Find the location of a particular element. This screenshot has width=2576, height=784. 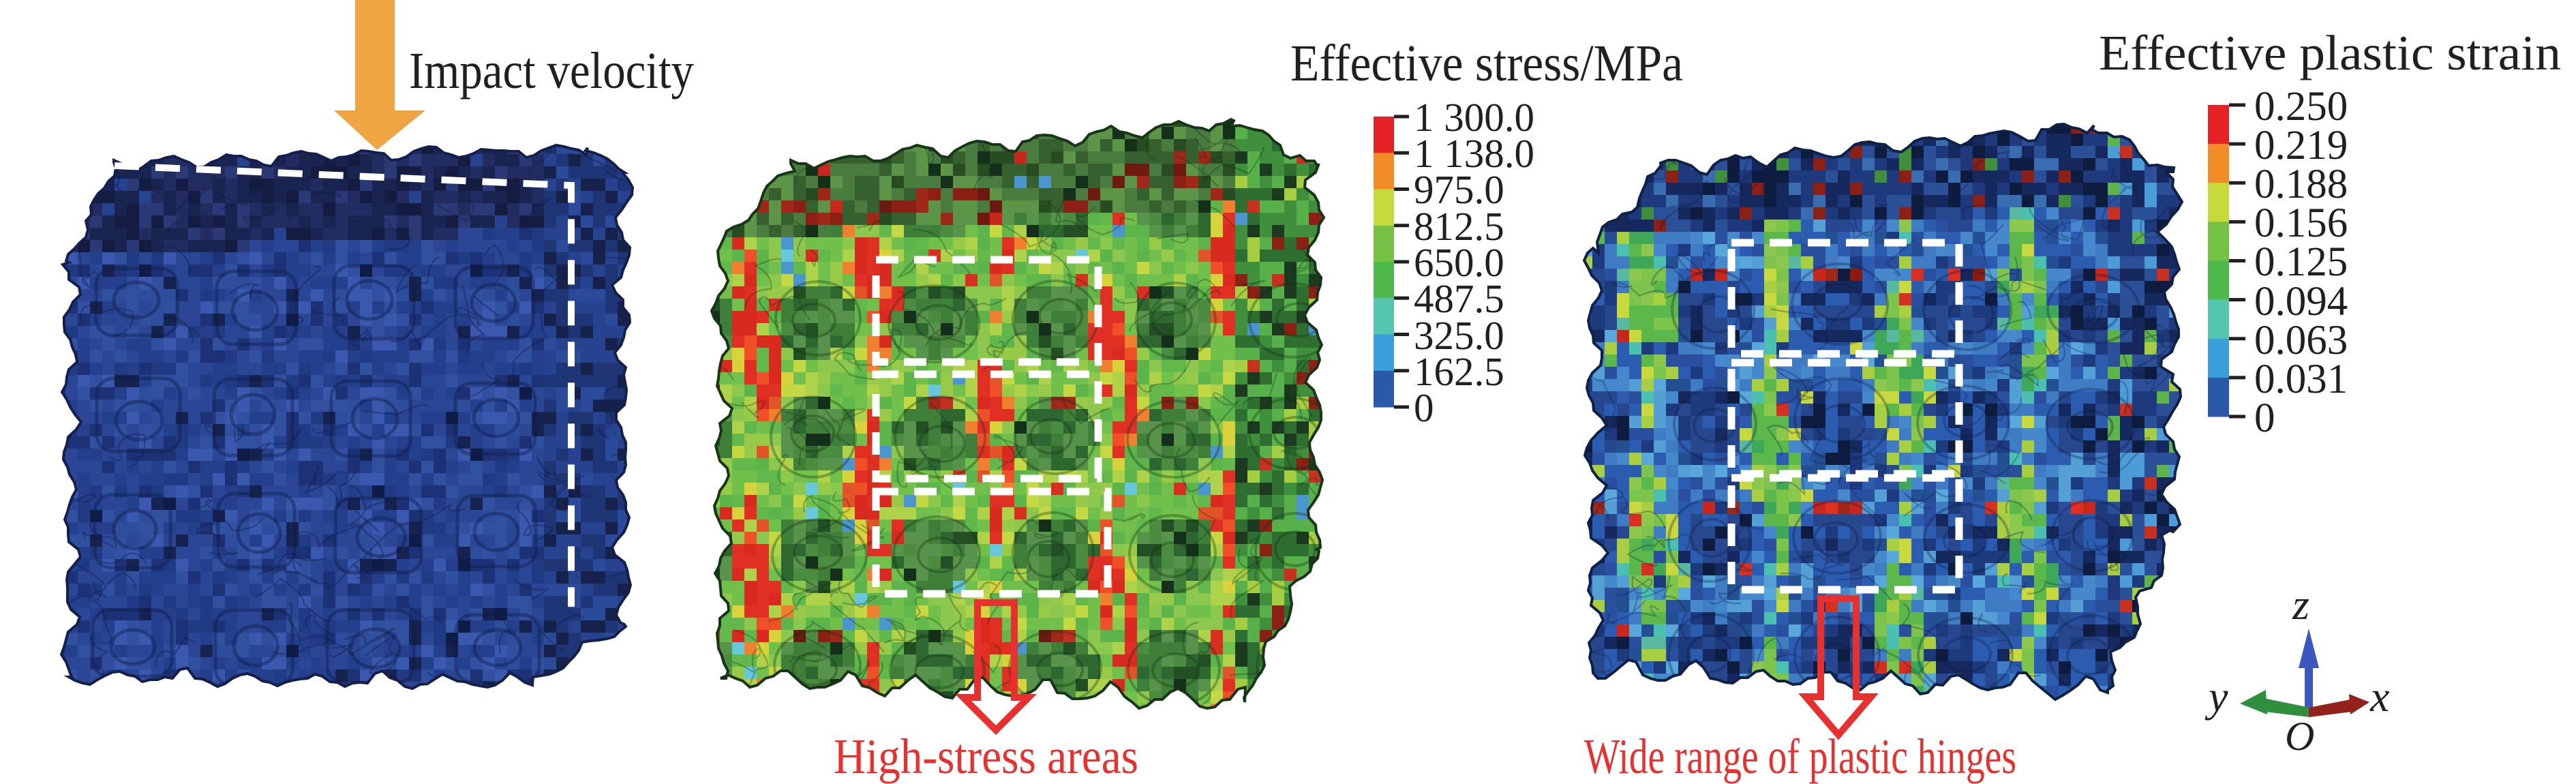

svg-text: 1 138.0 is located at coordinates (1474, 153).